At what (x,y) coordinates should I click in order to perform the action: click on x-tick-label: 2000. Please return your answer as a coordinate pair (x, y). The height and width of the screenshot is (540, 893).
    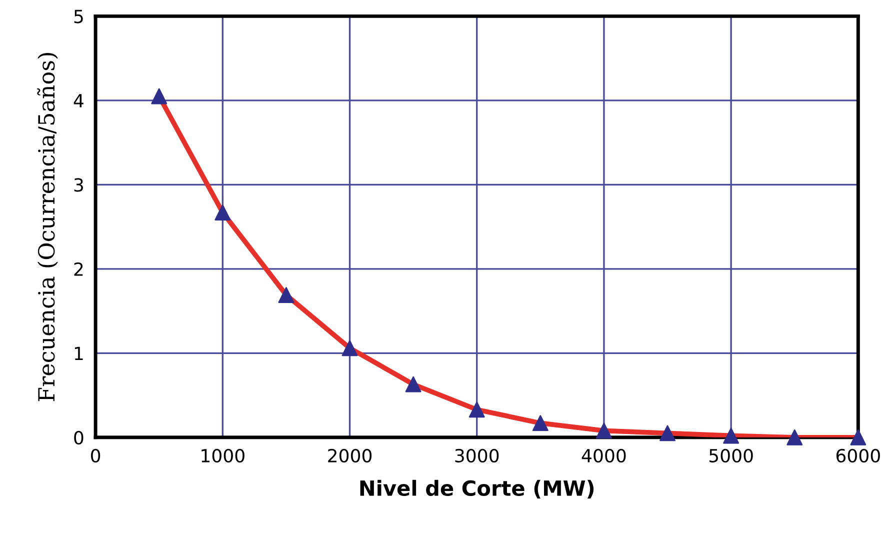
    Looking at the image, I should click on (350, 455).